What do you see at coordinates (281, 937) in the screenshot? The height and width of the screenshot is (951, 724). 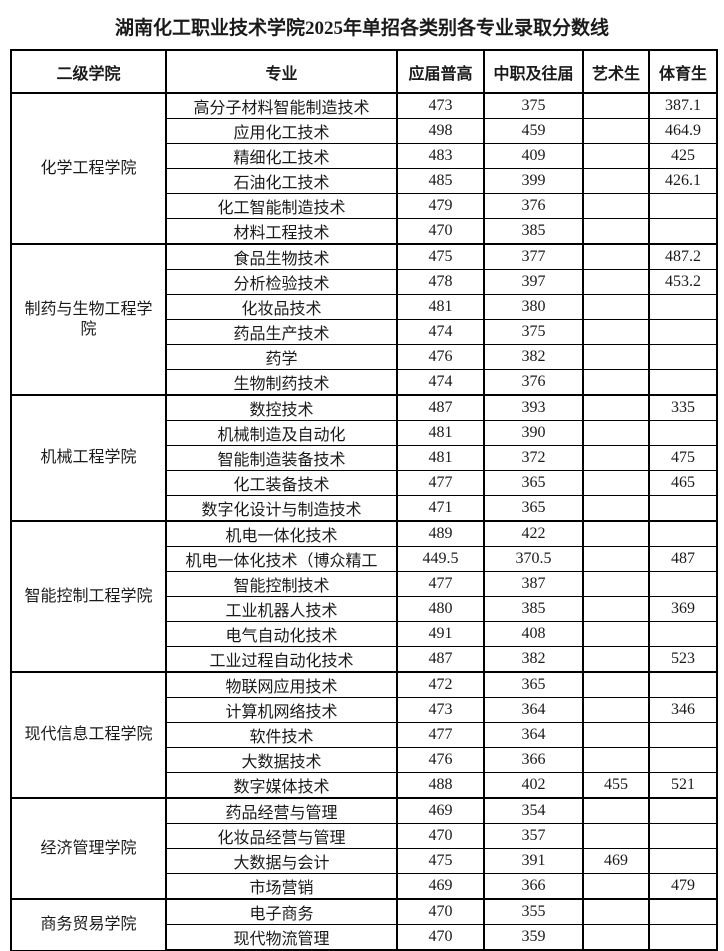 I see `major-cell: 现代物流管理` at bounding box center [281, 937].